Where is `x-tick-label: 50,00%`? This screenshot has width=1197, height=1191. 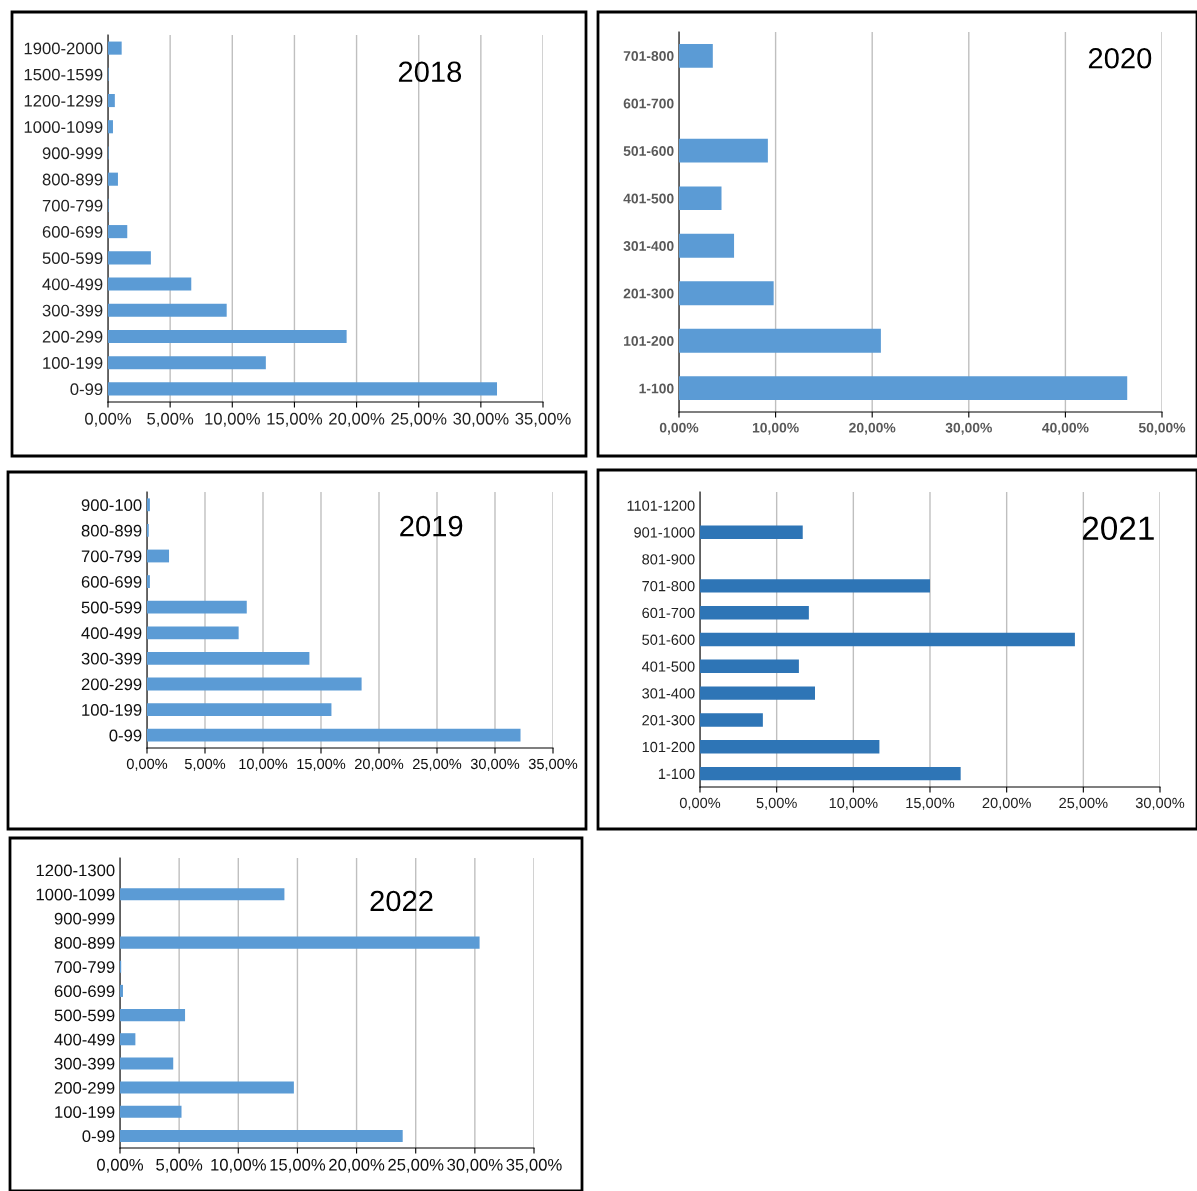
x-tick-label: 50,00% is located at coordinates (1162, 428).